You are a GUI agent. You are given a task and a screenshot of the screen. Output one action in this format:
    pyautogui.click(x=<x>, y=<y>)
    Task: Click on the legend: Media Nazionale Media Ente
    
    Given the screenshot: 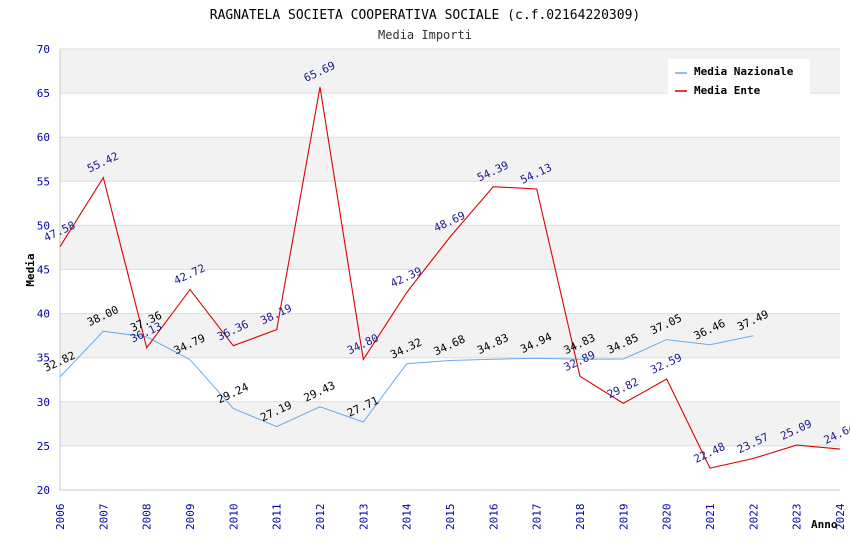 What is the action you would take?
    pyautogui.click(x=739, y=79)
    